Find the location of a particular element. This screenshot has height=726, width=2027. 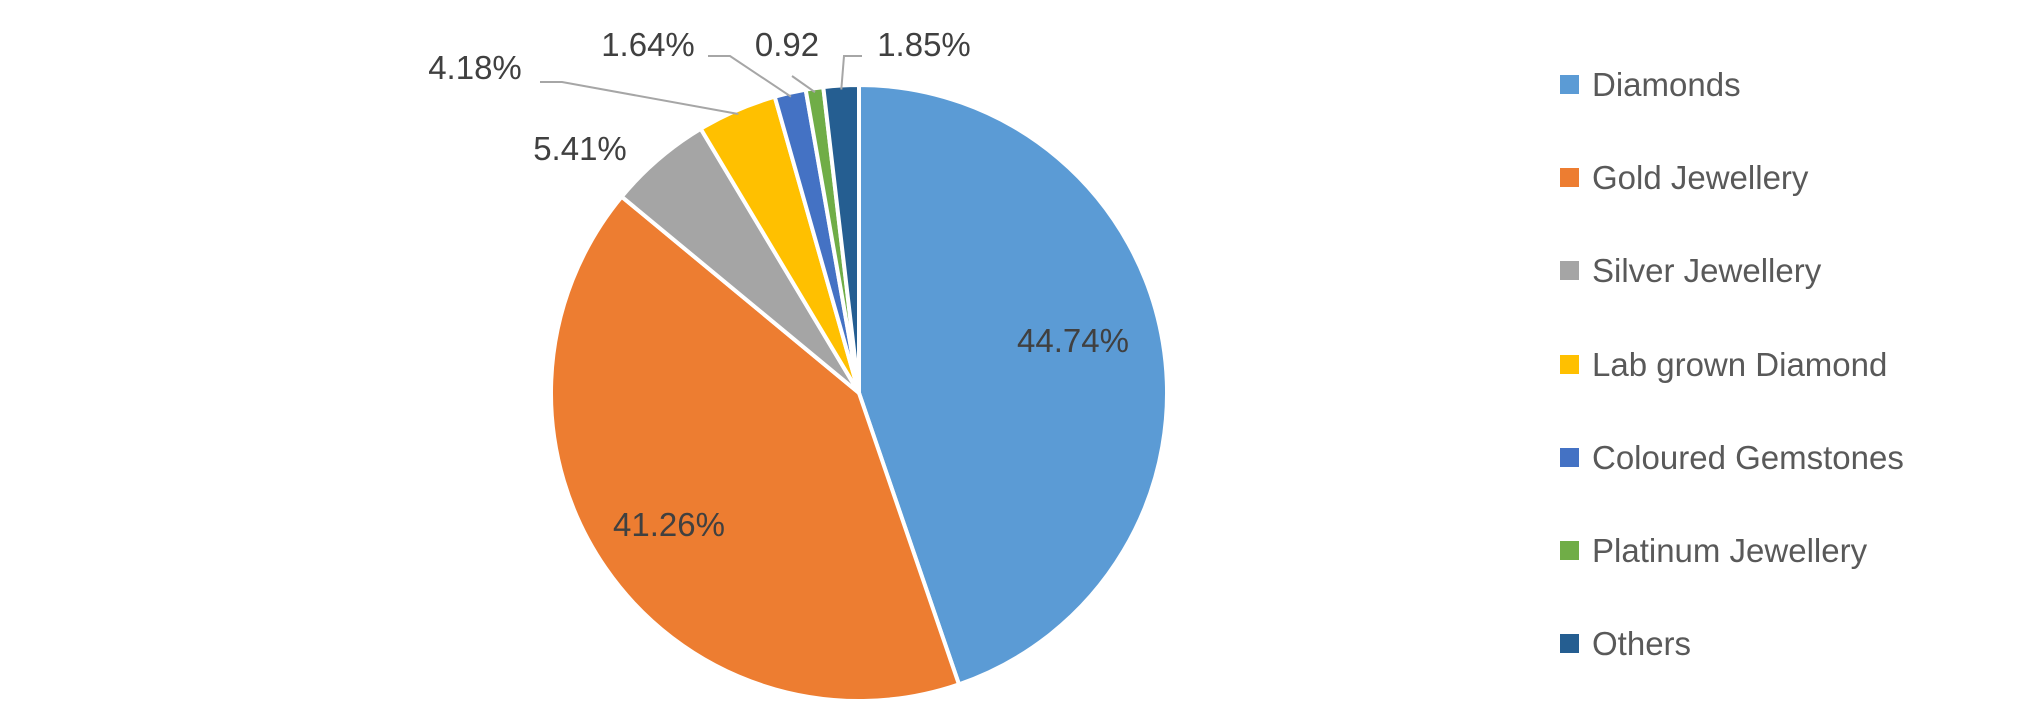

legend-item-diamonds: Diamonds is located at coordinates (1650, 84).